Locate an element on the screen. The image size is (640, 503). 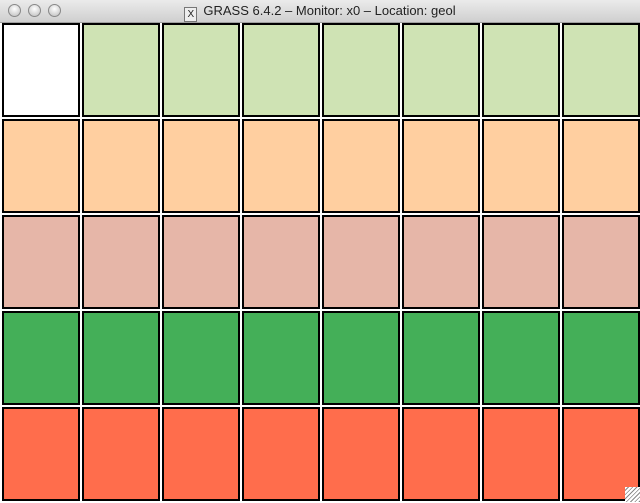
color-cell-r4-c2 is located at coordinates (121, 358).